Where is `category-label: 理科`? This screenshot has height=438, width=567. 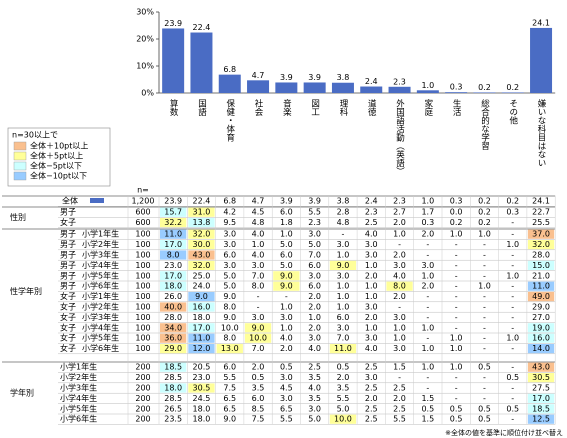
category-label: 理科 is located at coordinates (343, 108).